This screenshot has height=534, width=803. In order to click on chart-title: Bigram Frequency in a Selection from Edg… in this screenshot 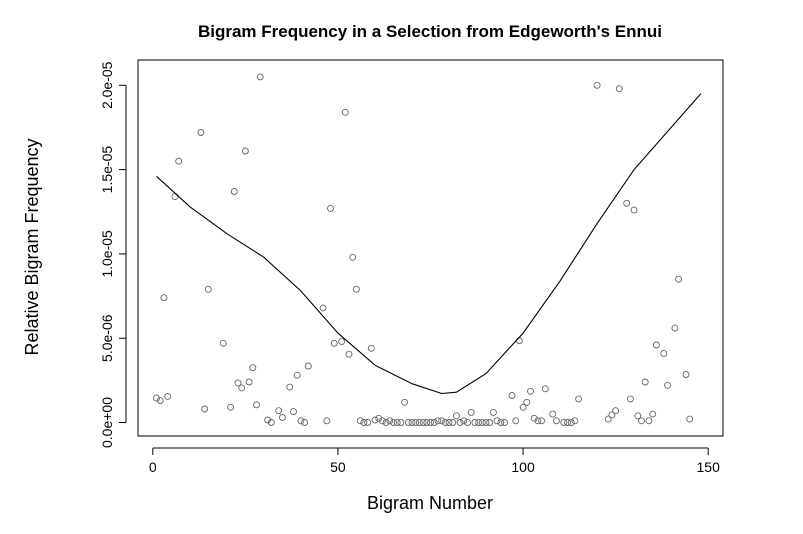, I will do `click(430, 31)`.